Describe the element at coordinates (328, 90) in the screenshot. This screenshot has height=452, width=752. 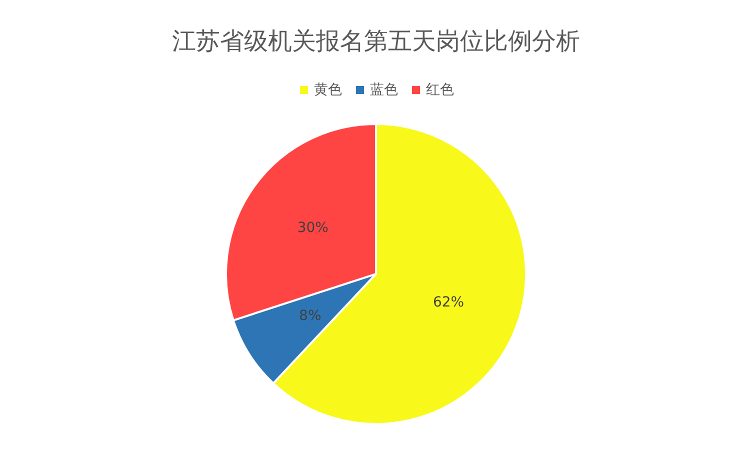
I see `legend-label: 黄色` at that location.